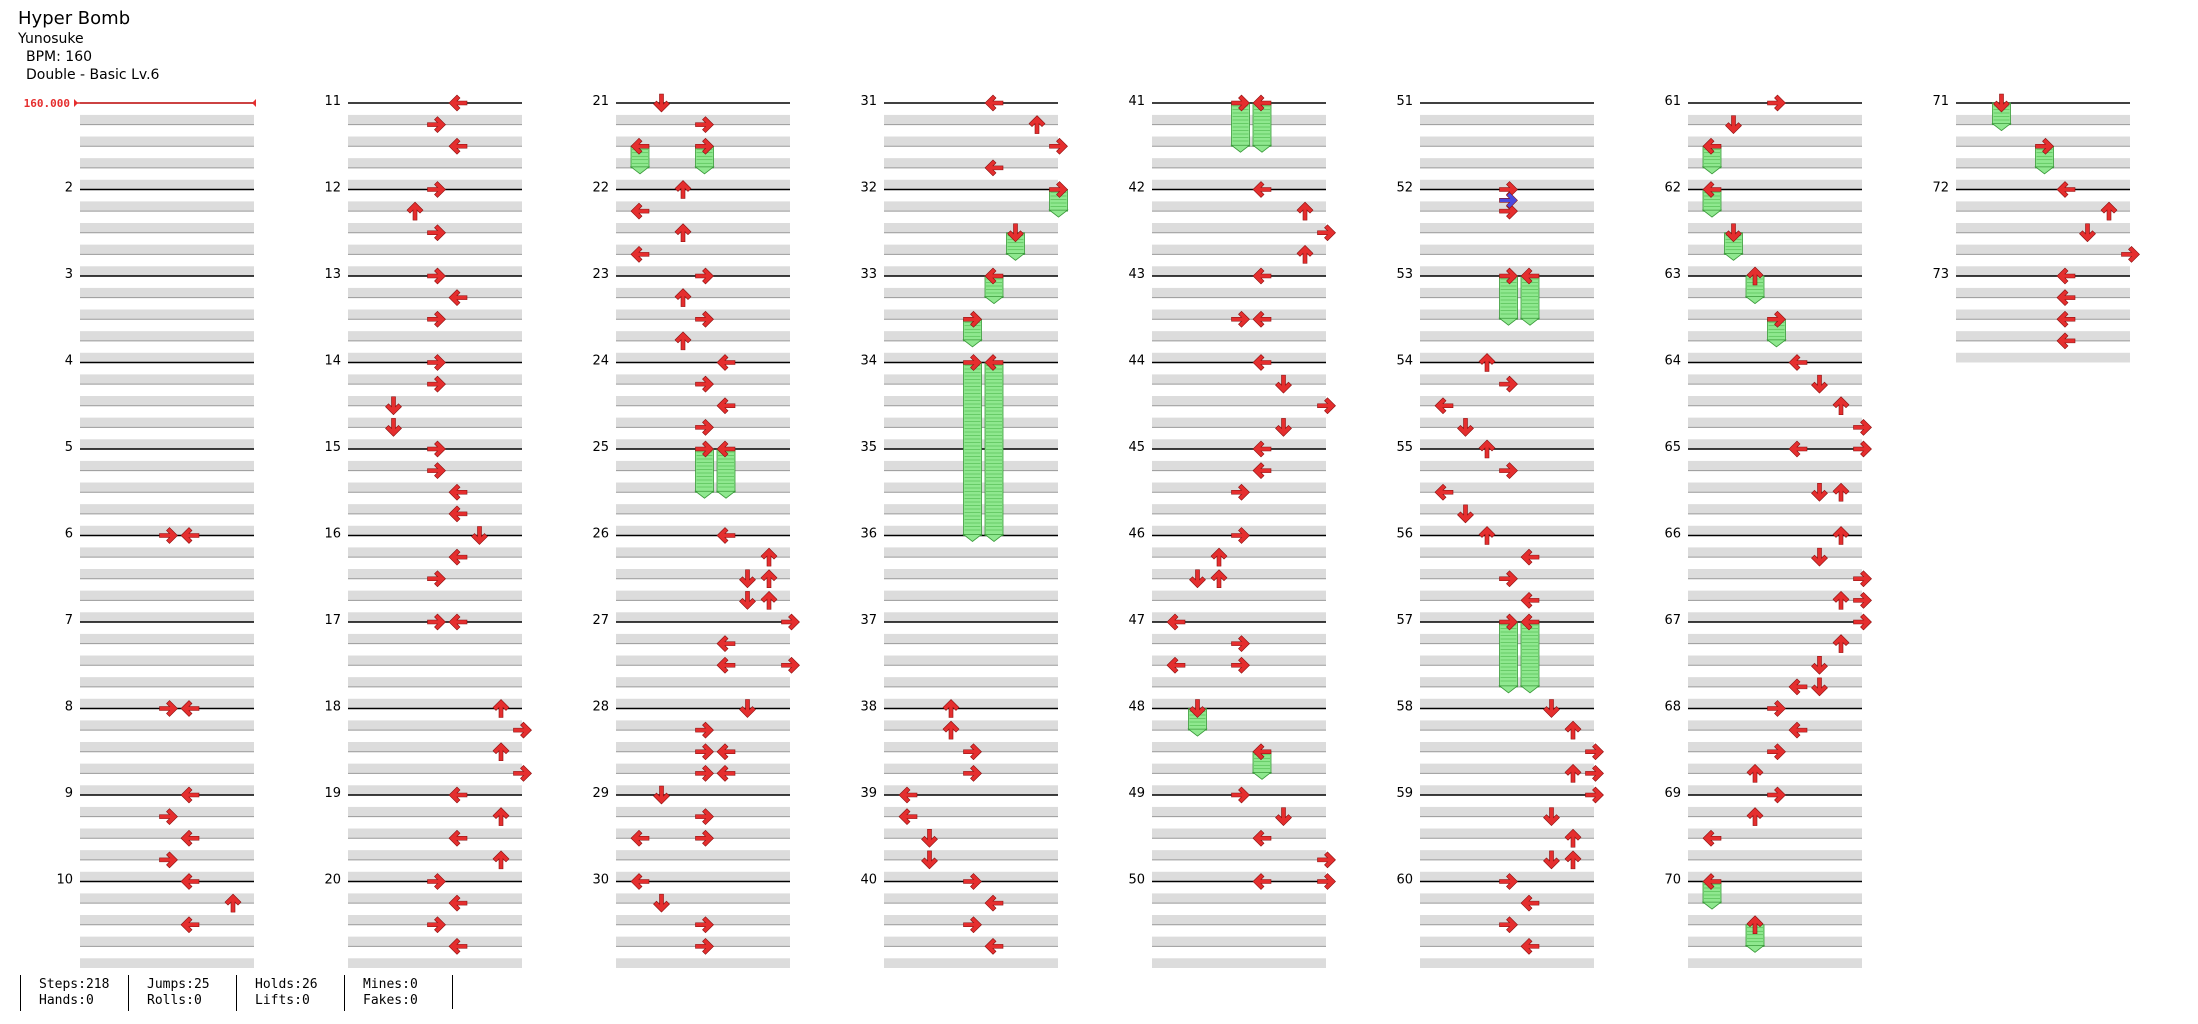 The height and width of the screenshot is (1024, 2198). What do you see at coordinates (1136, 447) in the screenshot?
I see `measure-number: 45` at bounding box center [1136, 447].